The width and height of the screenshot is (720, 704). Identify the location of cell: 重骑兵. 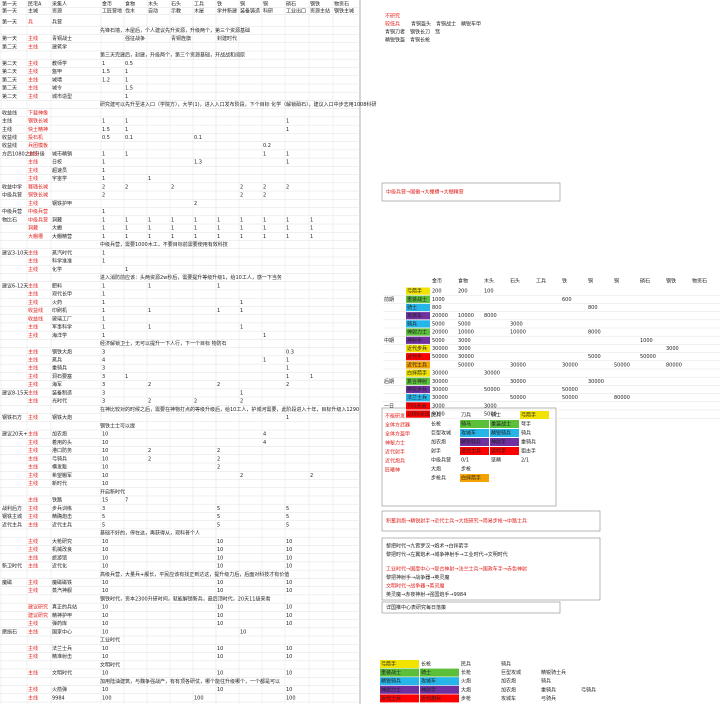
(59, 368).